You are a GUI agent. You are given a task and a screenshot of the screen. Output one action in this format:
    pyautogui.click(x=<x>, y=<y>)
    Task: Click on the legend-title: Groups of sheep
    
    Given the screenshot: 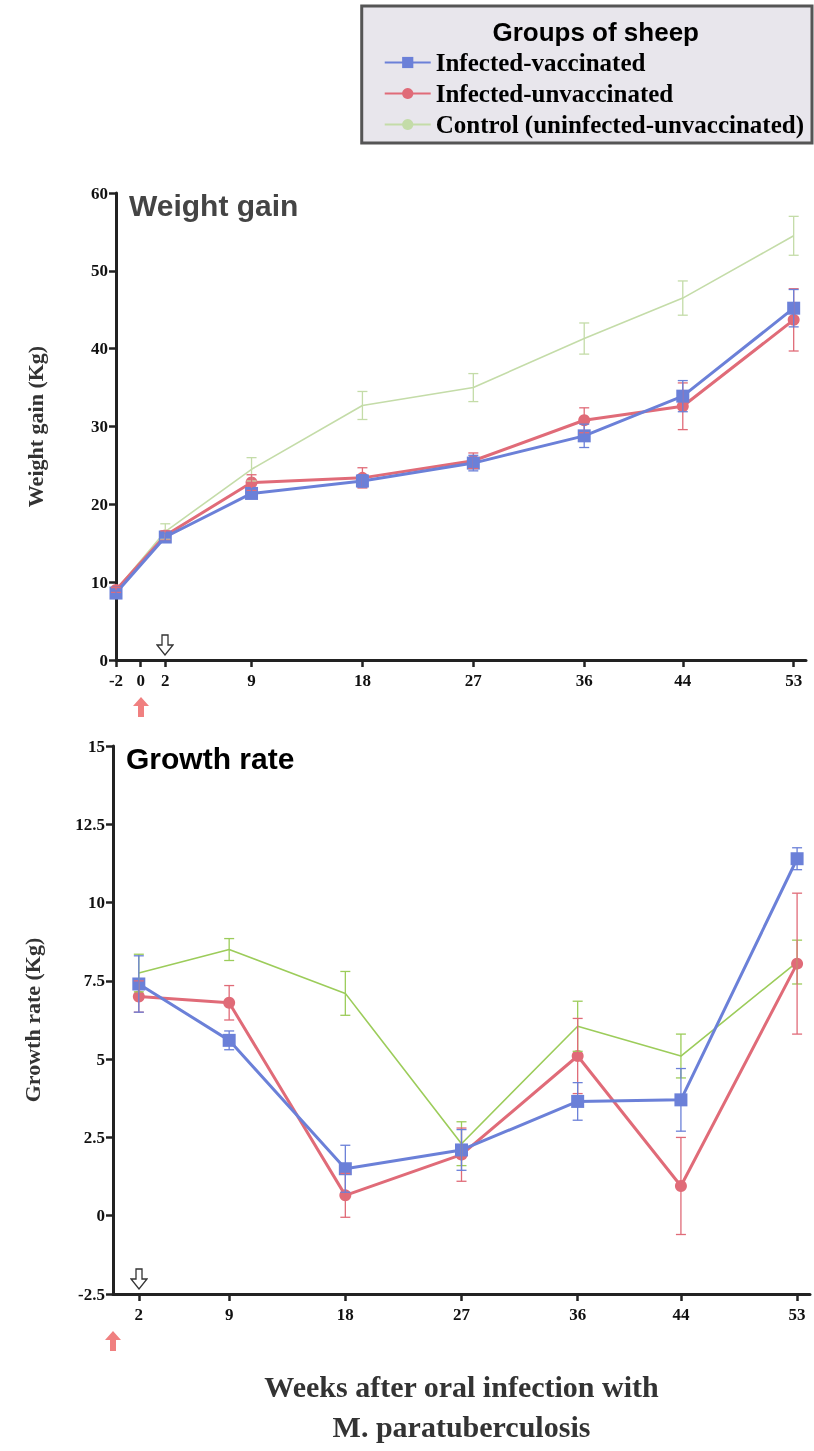 What is the action you would take?
    pyautogui.click(x=595, y=32)
    